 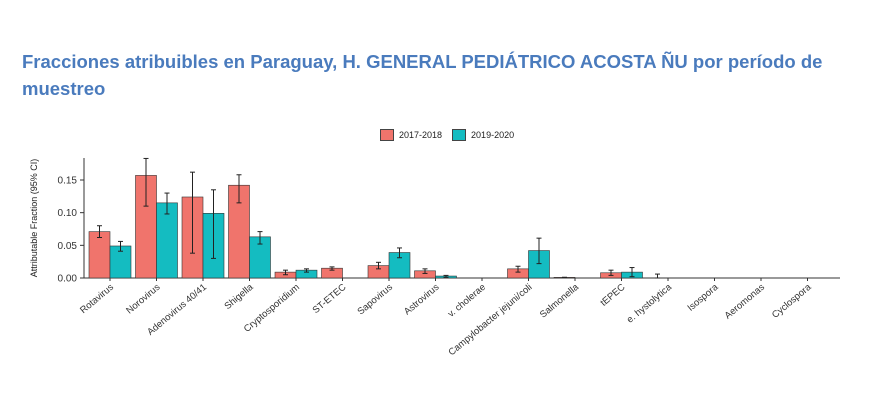 What do you see at coordinates (490, 320) in the screenshot?
I see `x-tick-label: Campylobacter jejuni/coli` at bounding box center [490, 320].